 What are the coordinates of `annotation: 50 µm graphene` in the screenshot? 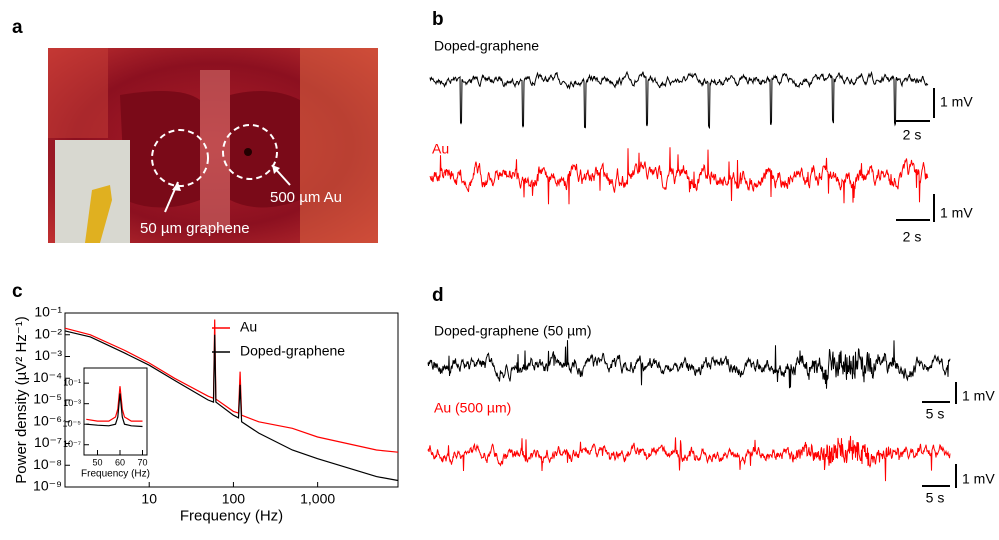 It's located at (195, 228).